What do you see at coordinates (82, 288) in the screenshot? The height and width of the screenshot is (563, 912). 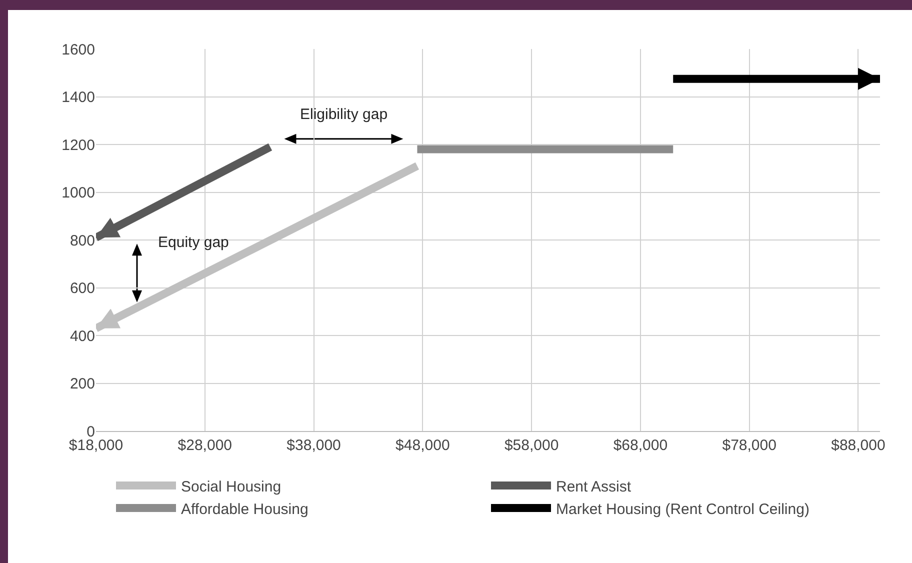 I see `y-tick-label: 600` at bounding box center [82, 288].